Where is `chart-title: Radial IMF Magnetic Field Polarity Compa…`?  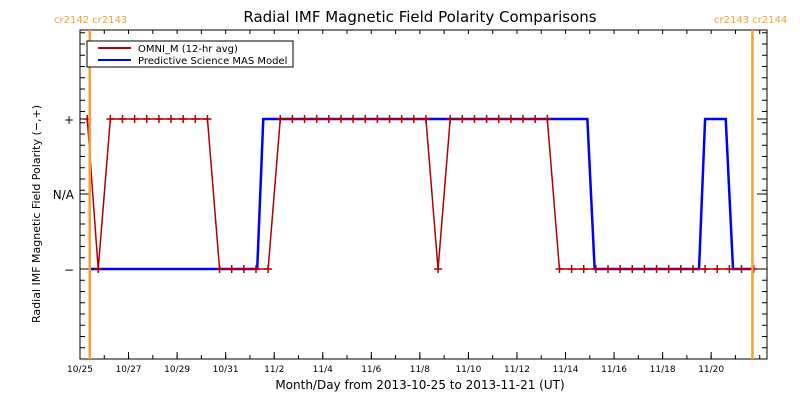
chart-title: Radial IMF Magnetic Field Polarity Compa… is located at coordinates (419, 17).